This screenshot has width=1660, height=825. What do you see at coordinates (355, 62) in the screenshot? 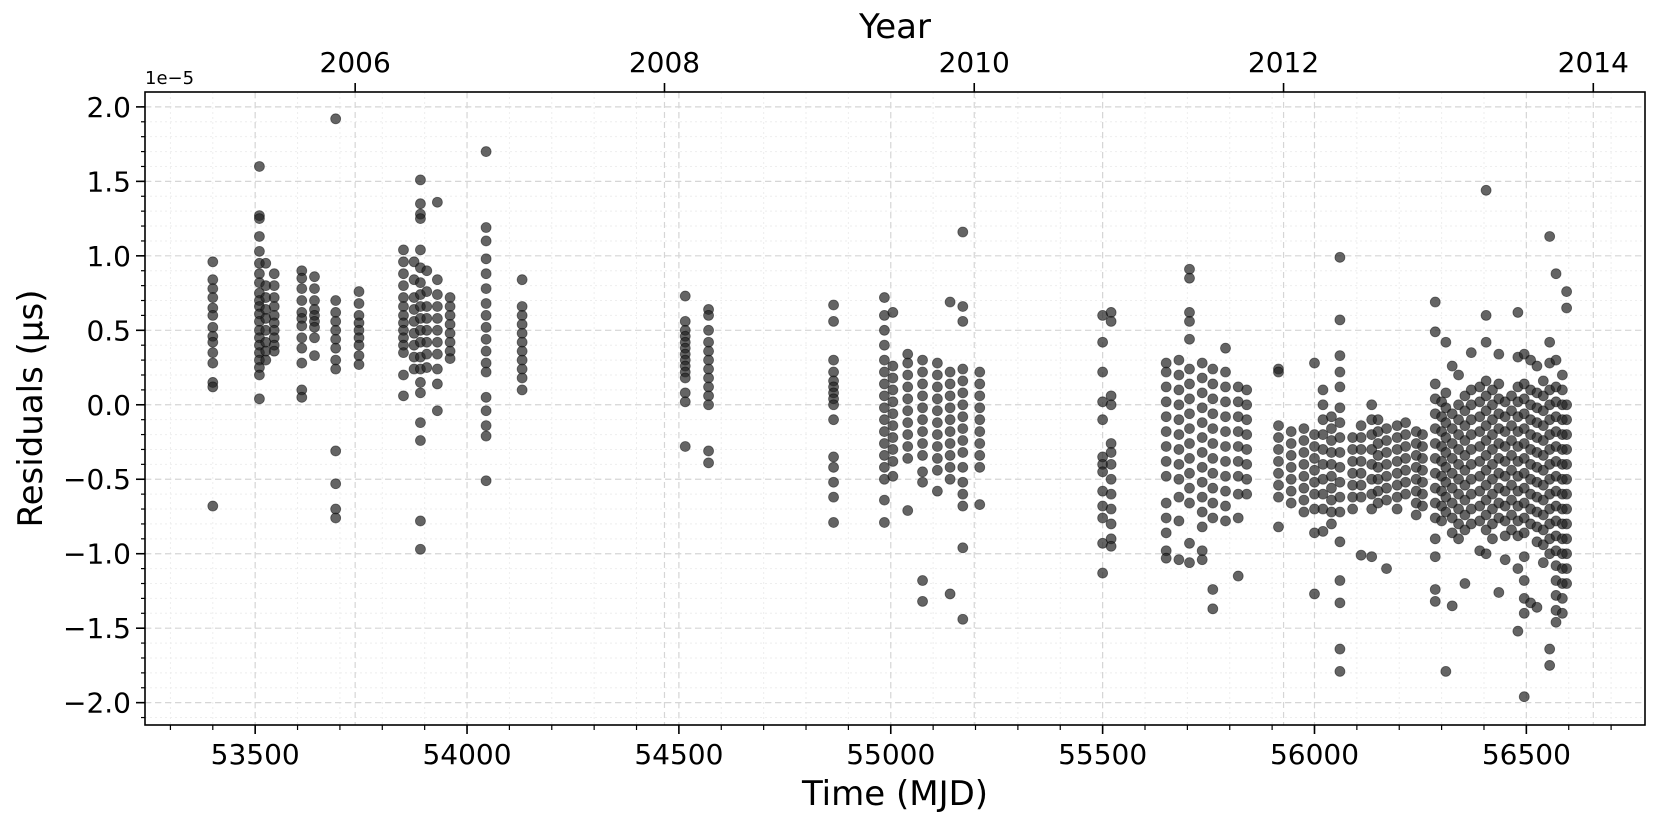
I see `top-x-tick-label: 2006` at bounding box center [355, 62].